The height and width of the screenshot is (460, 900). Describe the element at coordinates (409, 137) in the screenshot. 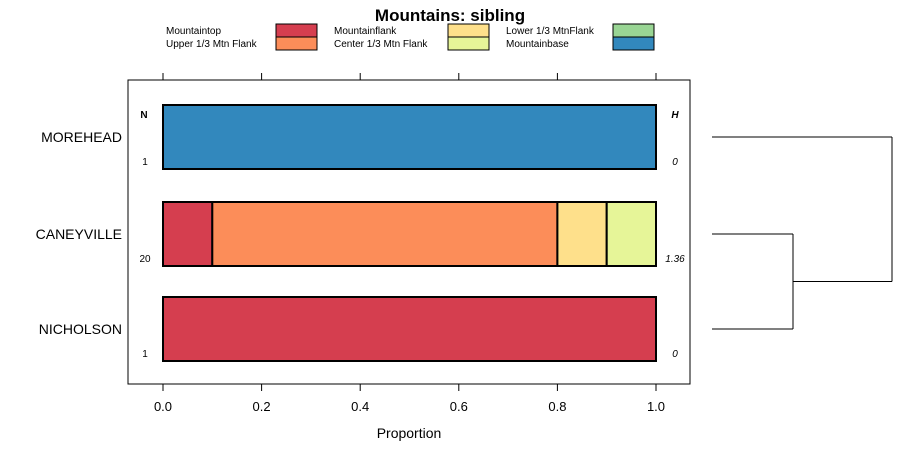

I see `bar-segment-morehead-mountainbase` at that location.